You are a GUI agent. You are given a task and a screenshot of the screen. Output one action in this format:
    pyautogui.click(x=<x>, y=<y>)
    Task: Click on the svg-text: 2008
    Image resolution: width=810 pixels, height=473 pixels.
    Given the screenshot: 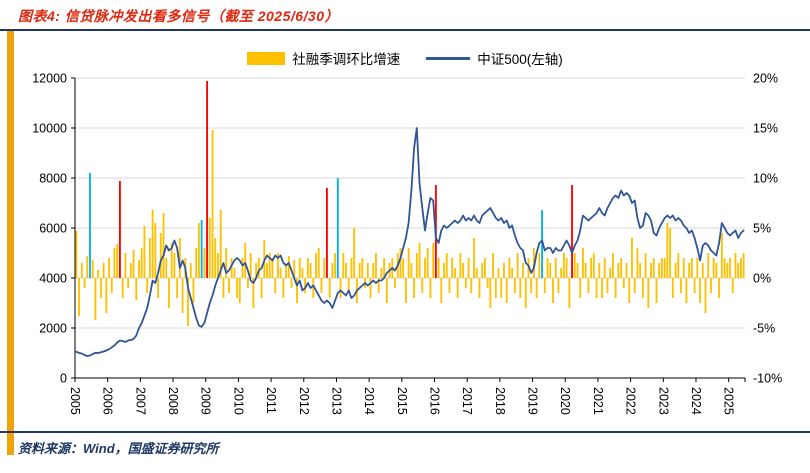 What is the action you would take?
    pyautogui.click(x=173, y=401)
    